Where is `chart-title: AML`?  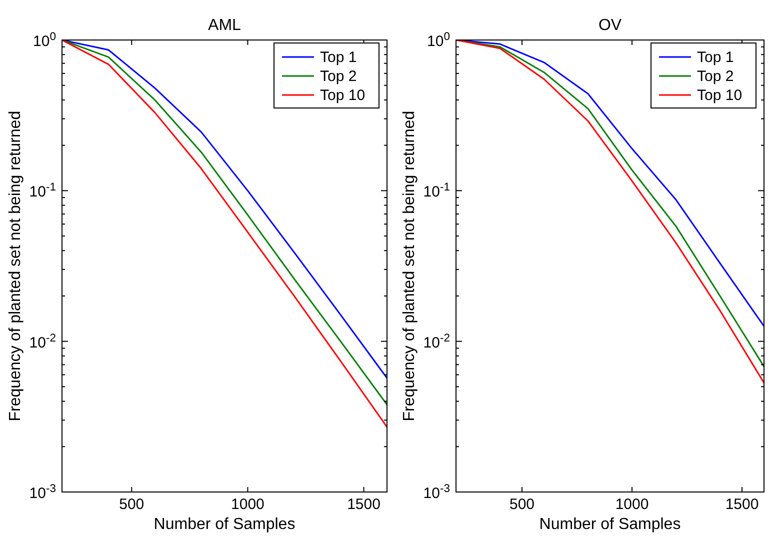 chart-title: AML is located at coordinates (225, 25).